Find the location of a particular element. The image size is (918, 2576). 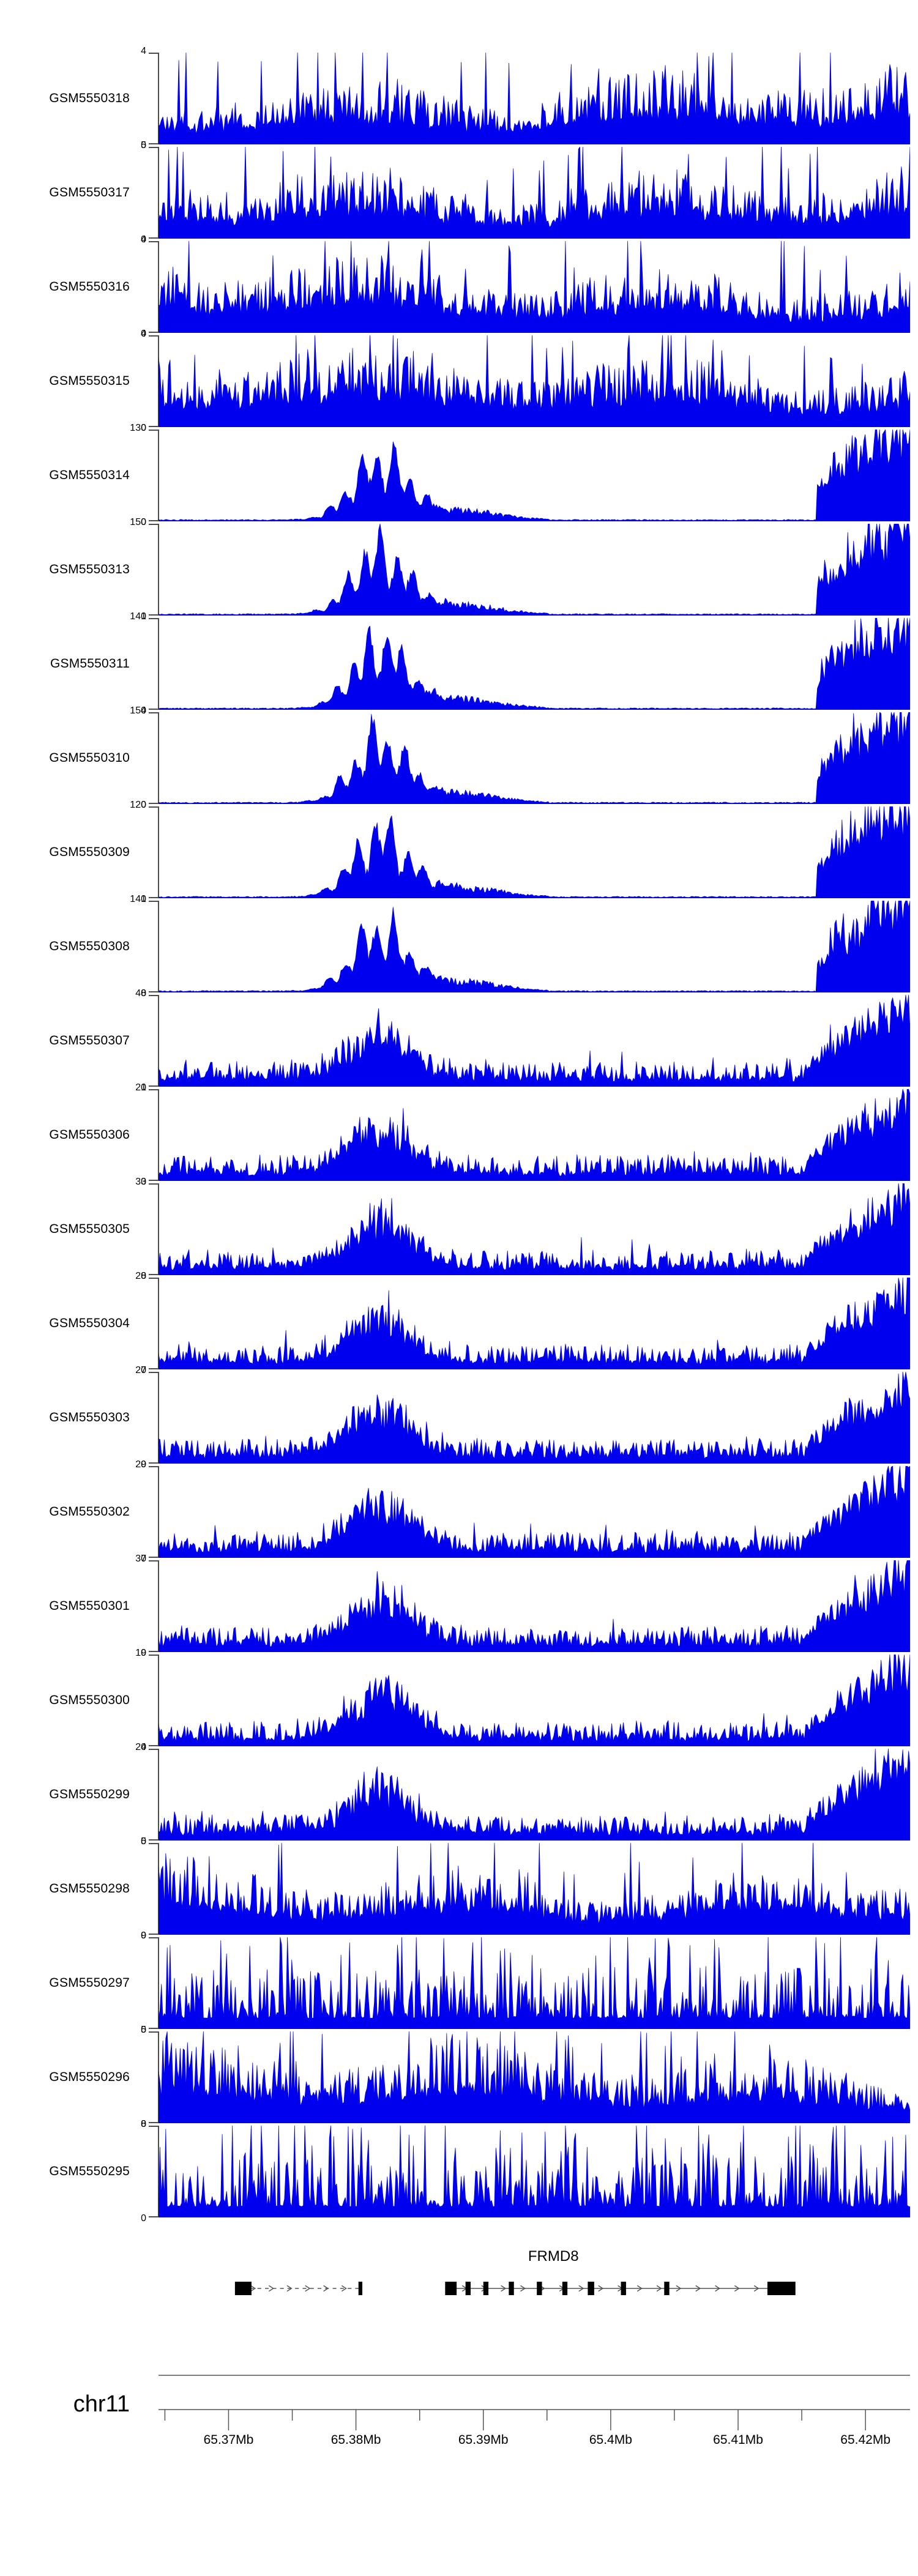

track-label-gsm5550309: GSM5550309 is located at coordinates (89, 852).